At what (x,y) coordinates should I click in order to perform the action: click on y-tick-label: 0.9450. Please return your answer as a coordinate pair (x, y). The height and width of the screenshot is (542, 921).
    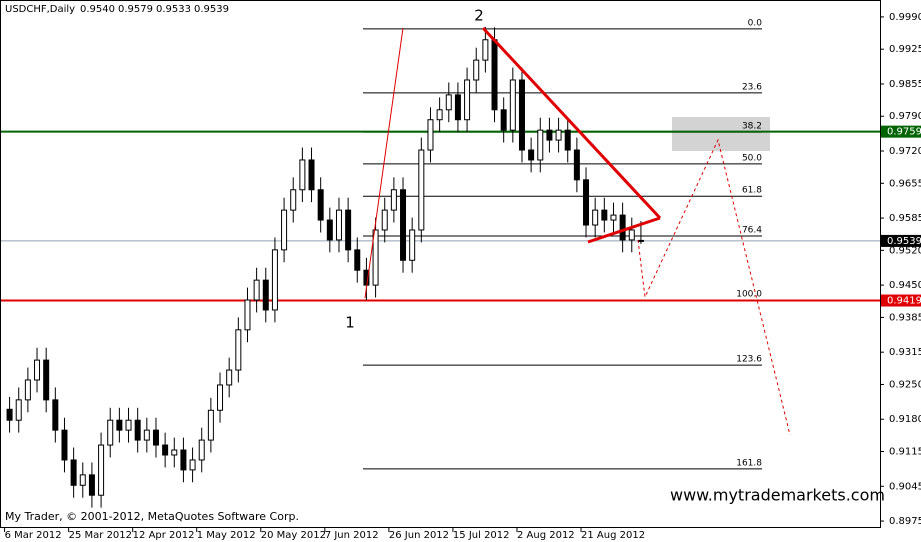
    Looking at the image, I should click on (905, 285).